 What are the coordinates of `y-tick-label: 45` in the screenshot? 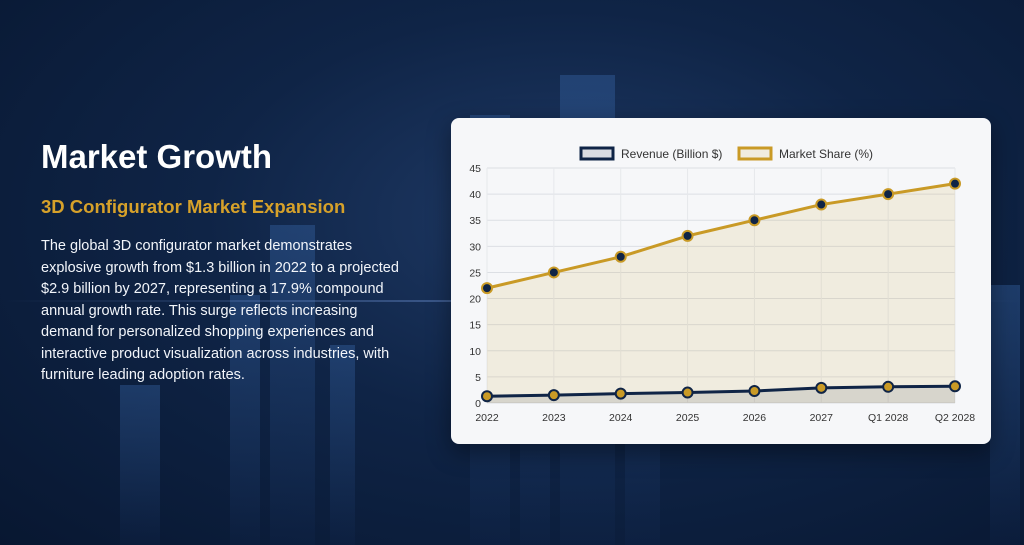 It's located at (475, 169).